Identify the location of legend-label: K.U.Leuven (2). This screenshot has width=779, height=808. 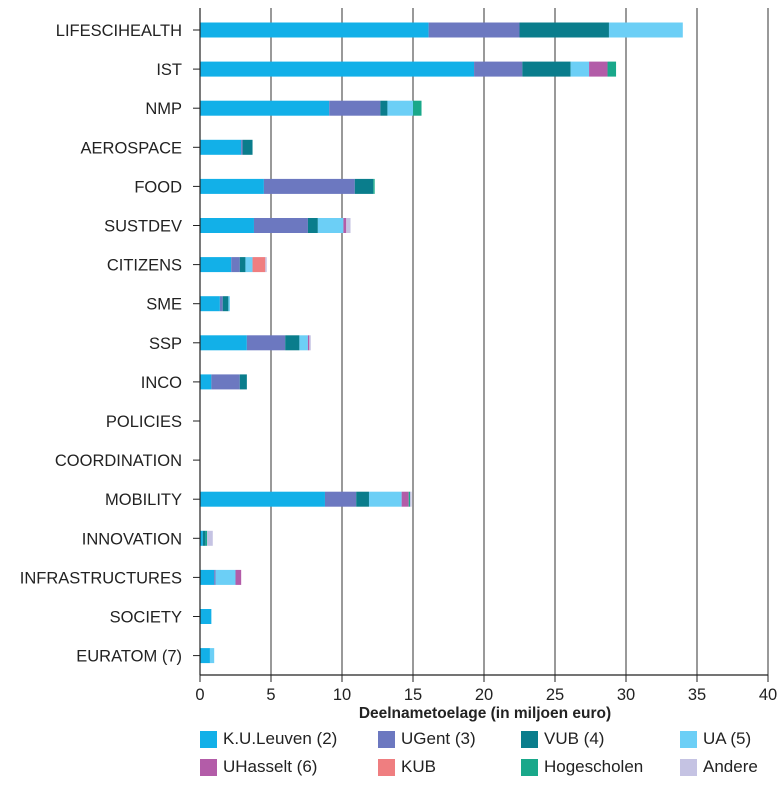
(280, 738).